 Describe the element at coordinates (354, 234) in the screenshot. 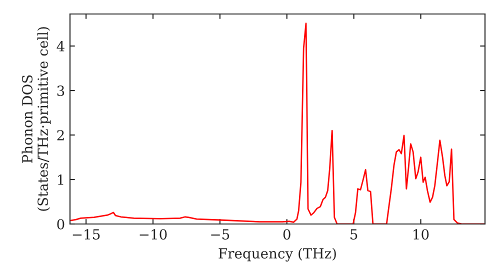

I see `x-tick-label: 5` at that location.